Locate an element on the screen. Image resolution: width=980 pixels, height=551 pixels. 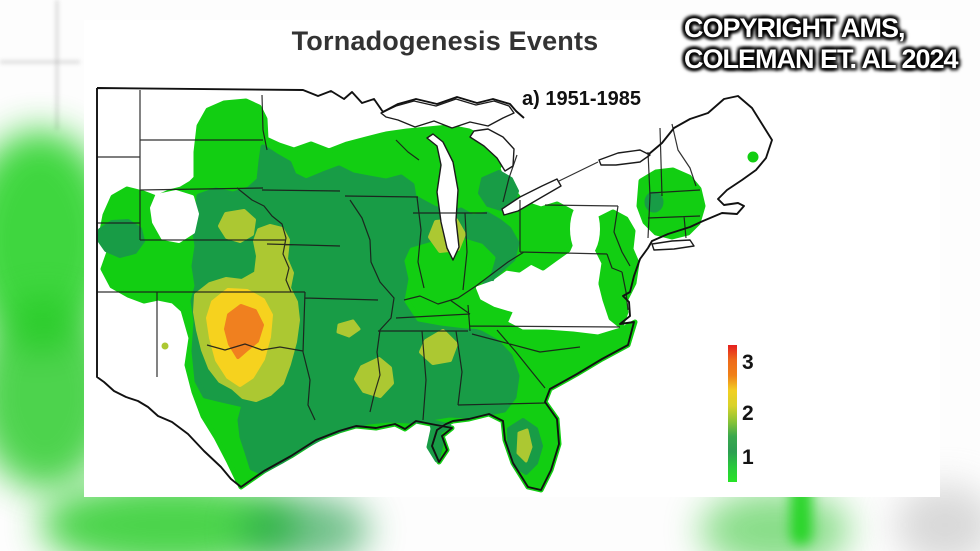
legend-label-2: 2 is located at coordinates (748, 413).